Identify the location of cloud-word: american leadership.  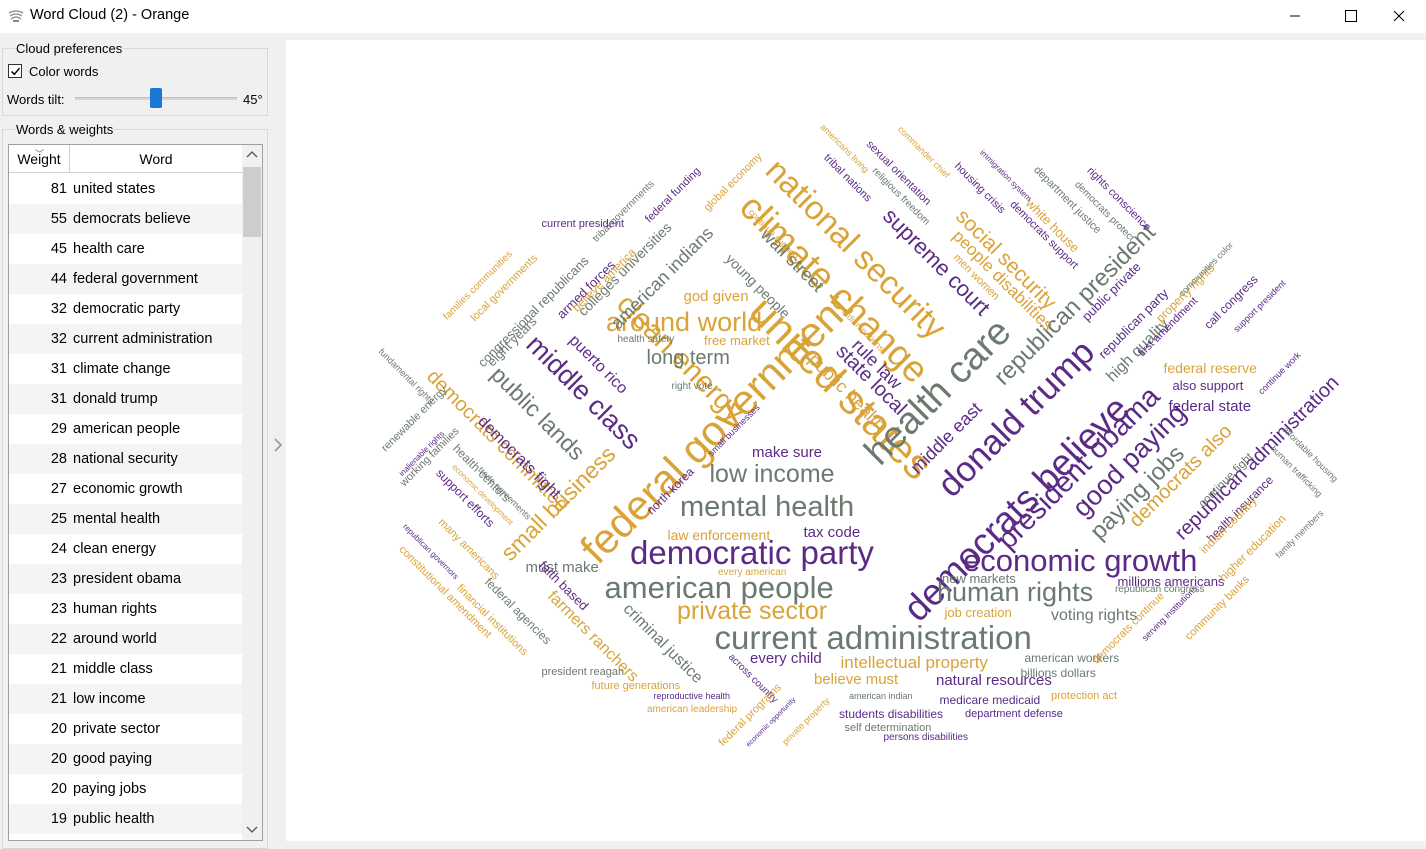
(692, 709).